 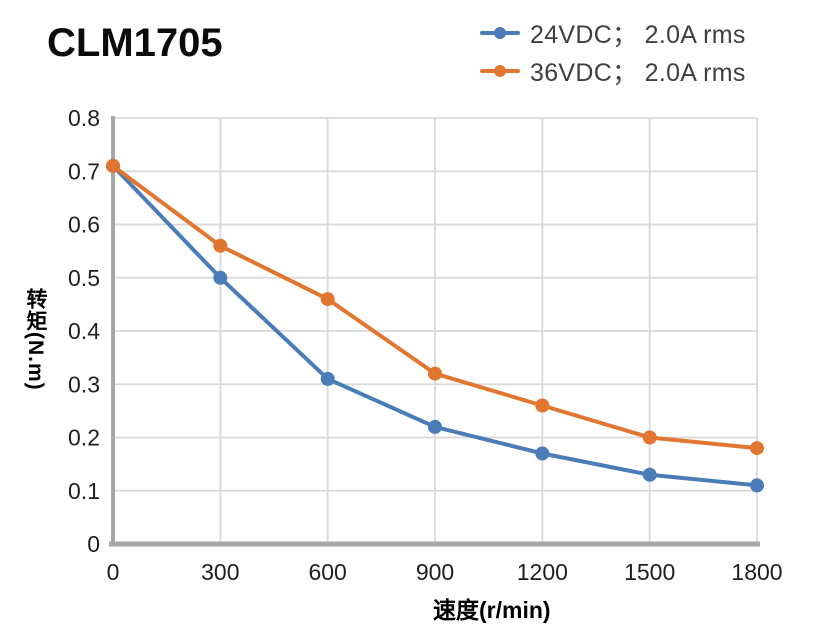 I want to click on y-tick-label: 0.7, so click(x=84, y=171).